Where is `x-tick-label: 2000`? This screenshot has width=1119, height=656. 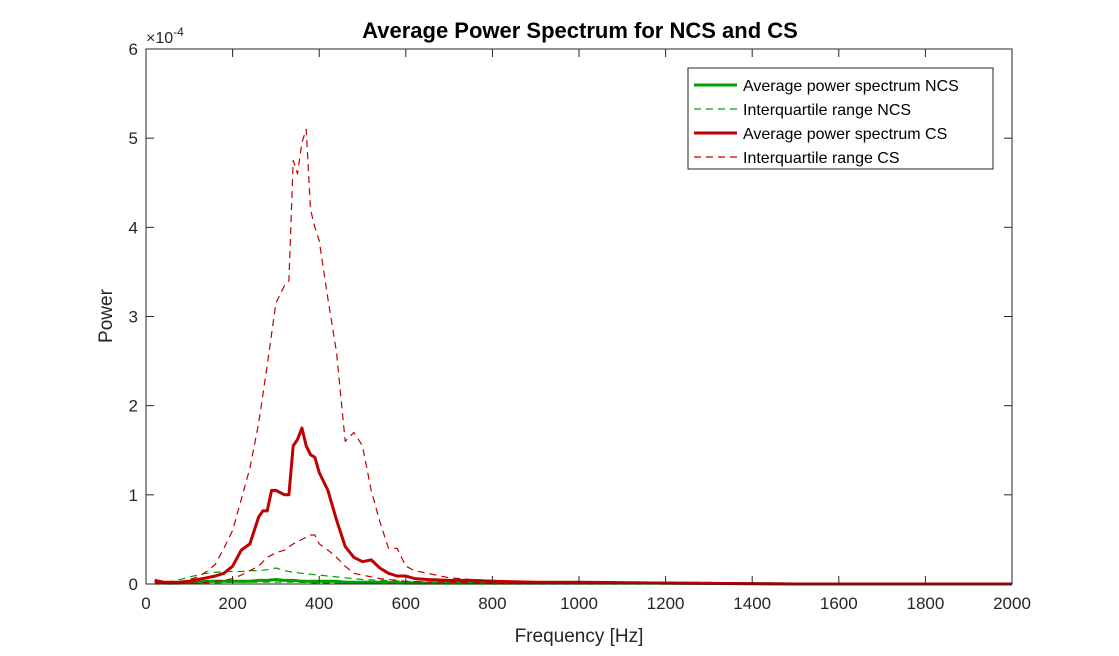
x-tick-label: 2000 is located at coordinates (1012, 603).